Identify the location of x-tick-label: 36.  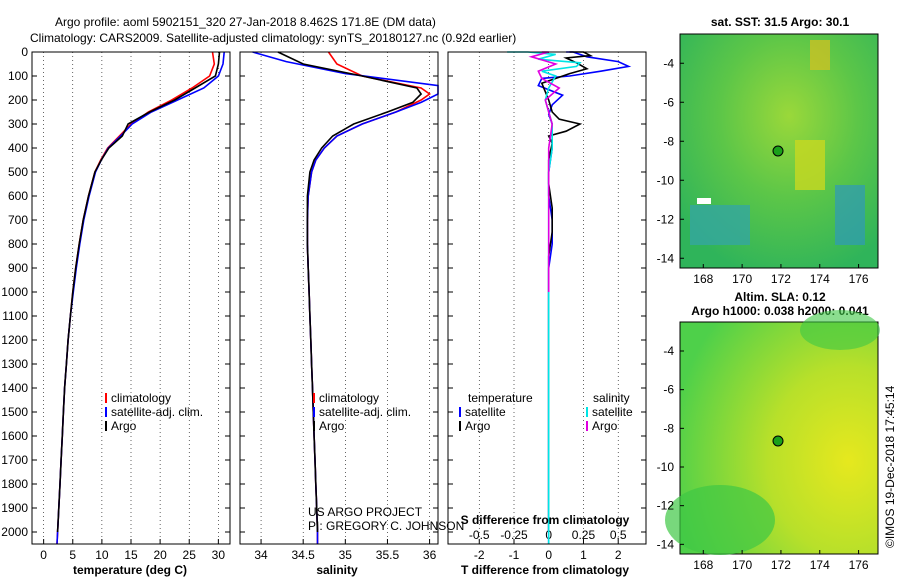
(430, 555).